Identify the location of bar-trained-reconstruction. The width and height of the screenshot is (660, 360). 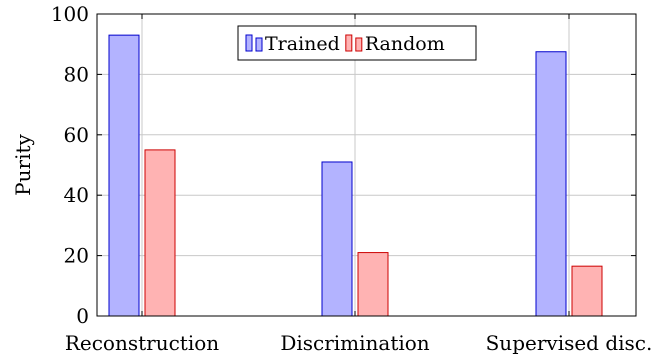
(124, 175).